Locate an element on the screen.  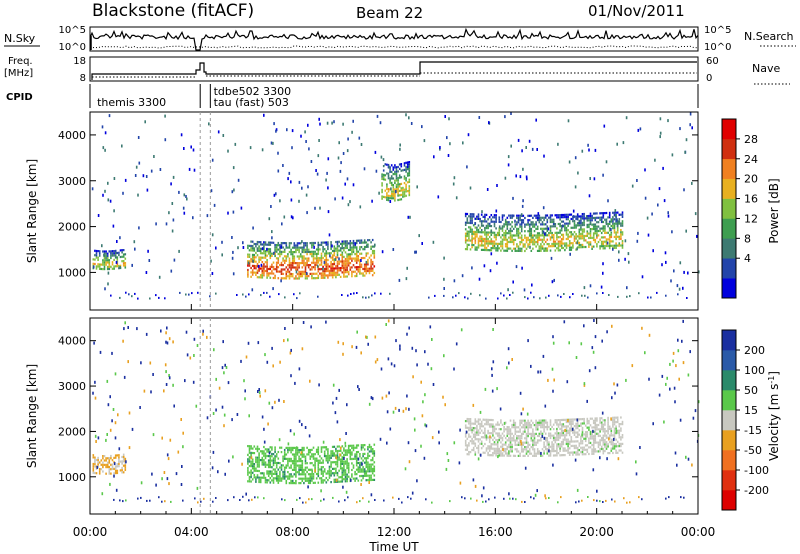
power-ground-scatter is located at coordinates (561, 296).